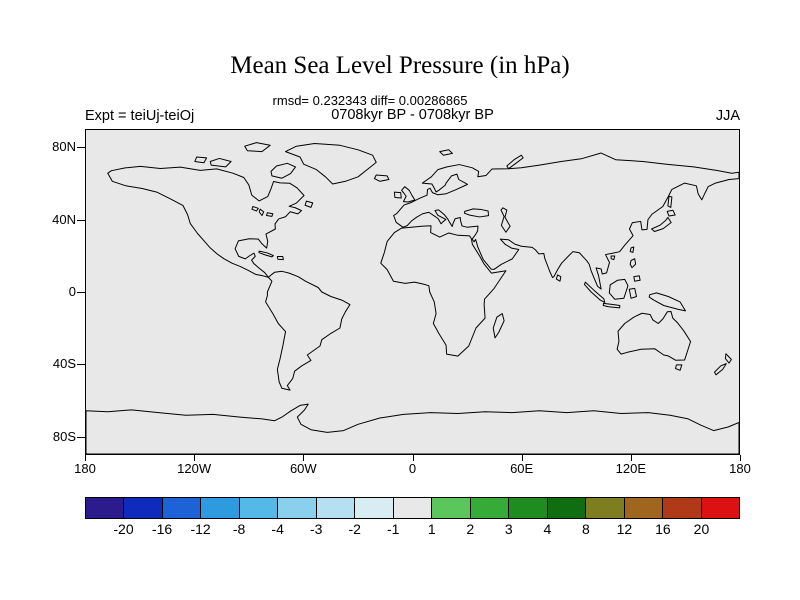 The width and height of the screenshot is (800, 600). I want to click on coastline-south-america, so click(308, 330).